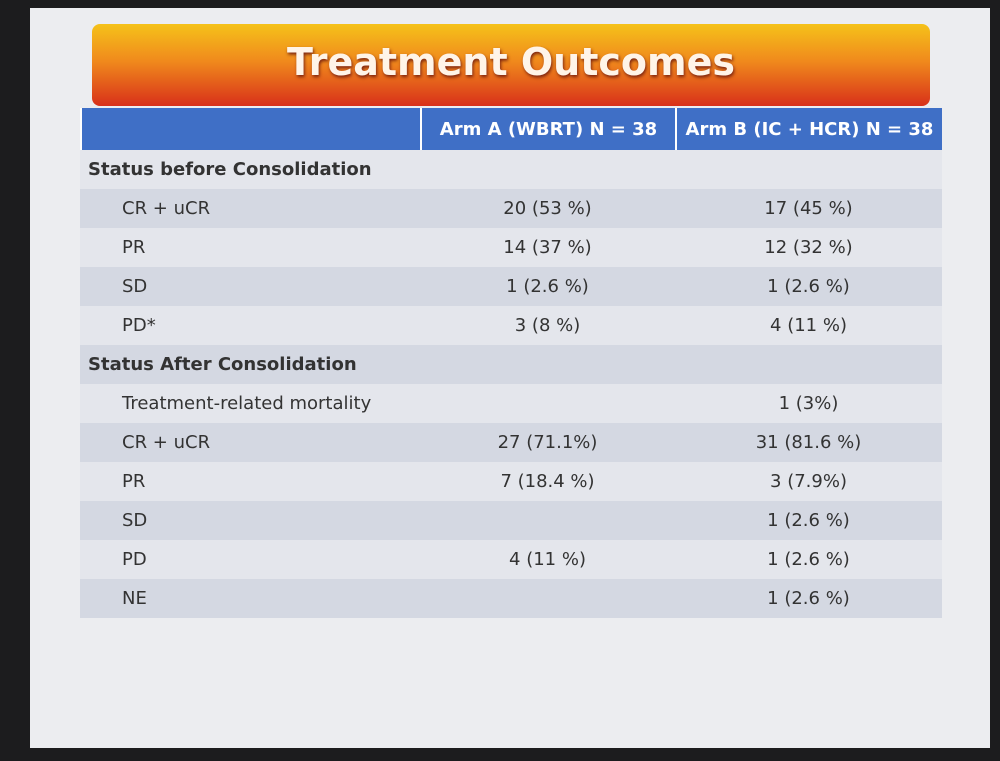 The image size is (1000, 761). What do you see at coordinates (250, 325) in the screenshot?
I see `row-label: PD*` at bounding box center [250, 325].